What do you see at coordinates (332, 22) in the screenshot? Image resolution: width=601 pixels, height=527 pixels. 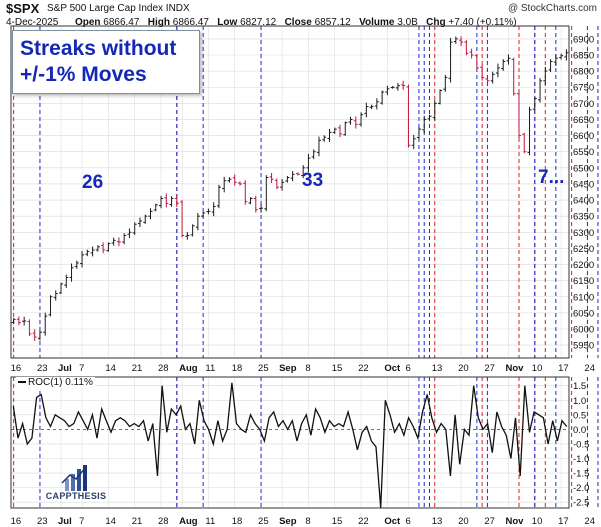 I see `close-value: 6857.12` at bounding box center [332, 22].